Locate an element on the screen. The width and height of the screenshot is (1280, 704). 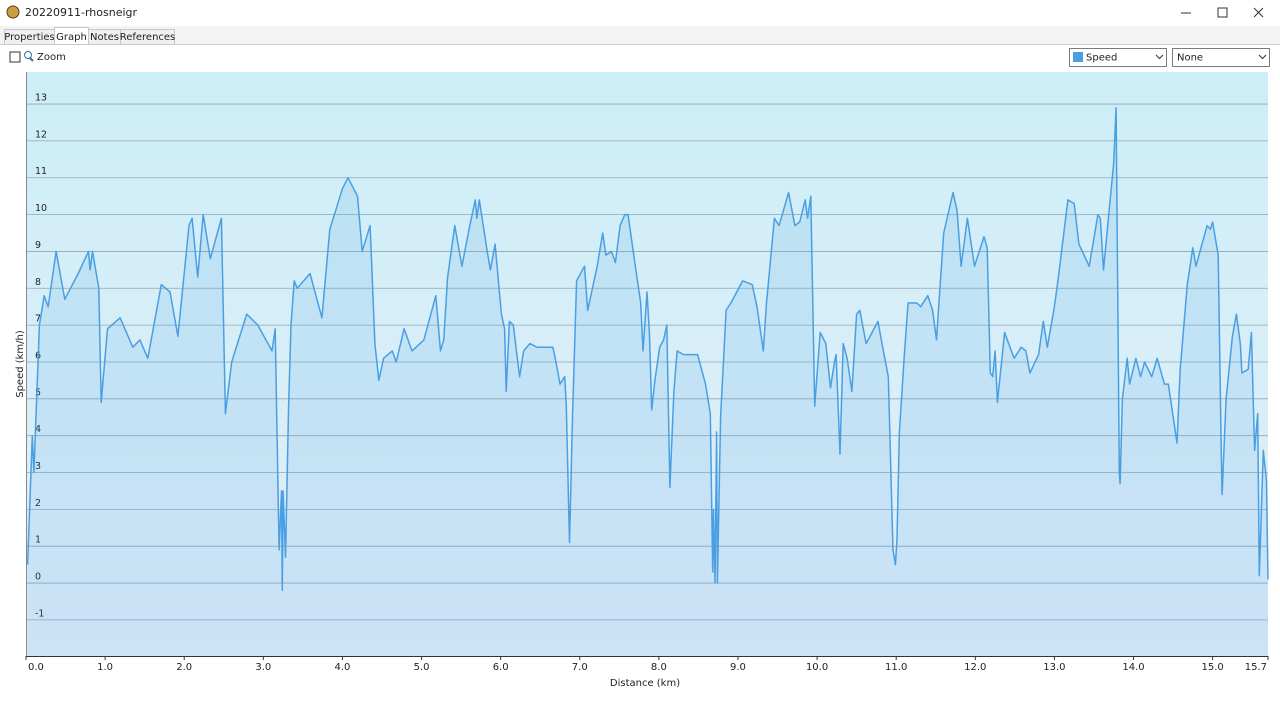
tab-label: Properties is located at coordinates (29, 37).